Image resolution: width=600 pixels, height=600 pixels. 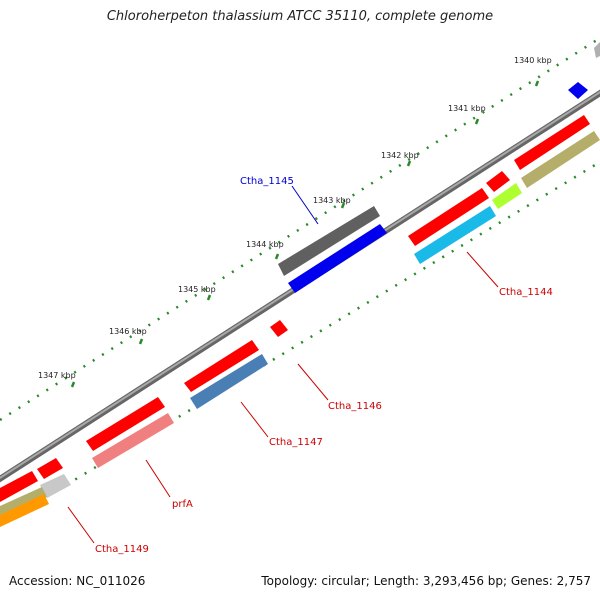 I want to click on gene-ctha-1146-steel, so click(x=229, y=381).